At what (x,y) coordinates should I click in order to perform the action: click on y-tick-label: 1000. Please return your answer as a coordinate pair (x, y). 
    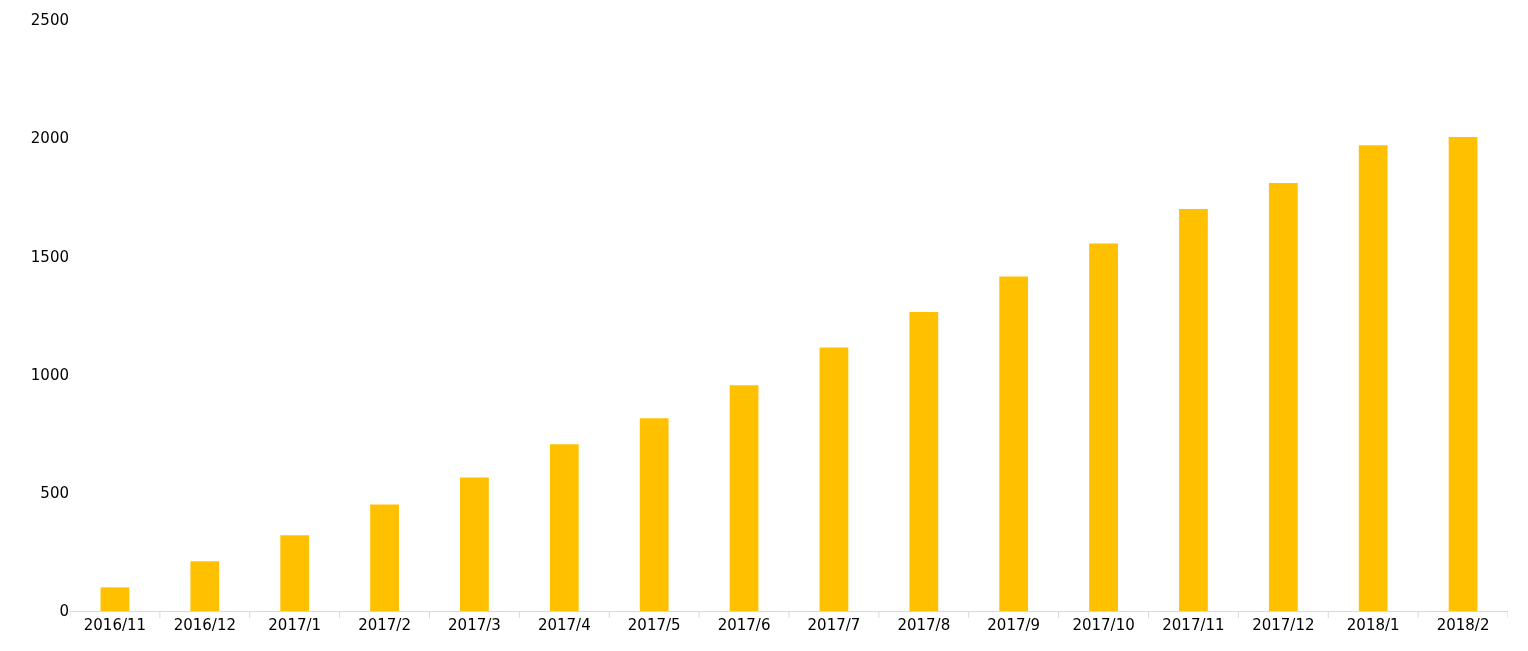
    Looking at the image, I should click on (49, 374).